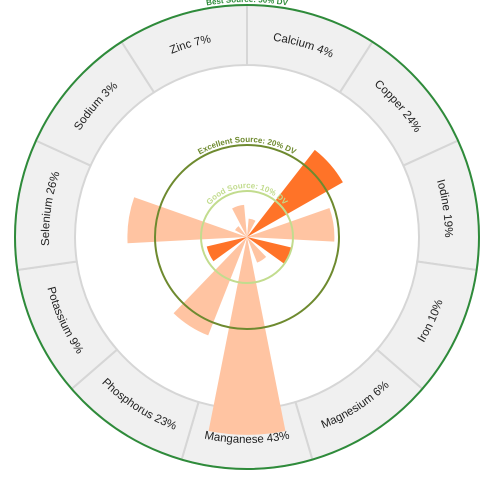 This screenshot has height=500, width=500. I want to click on segment-label-manganese: Manganese 43%, so click(246, 438).